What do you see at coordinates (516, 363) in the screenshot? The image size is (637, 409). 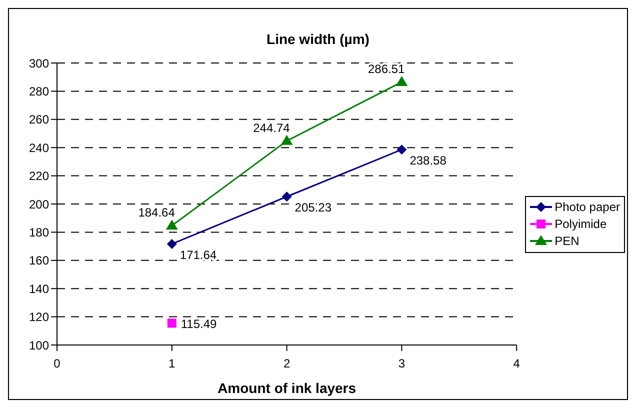 I see `x-tick-label: 4` at bounding box center [516, 363].